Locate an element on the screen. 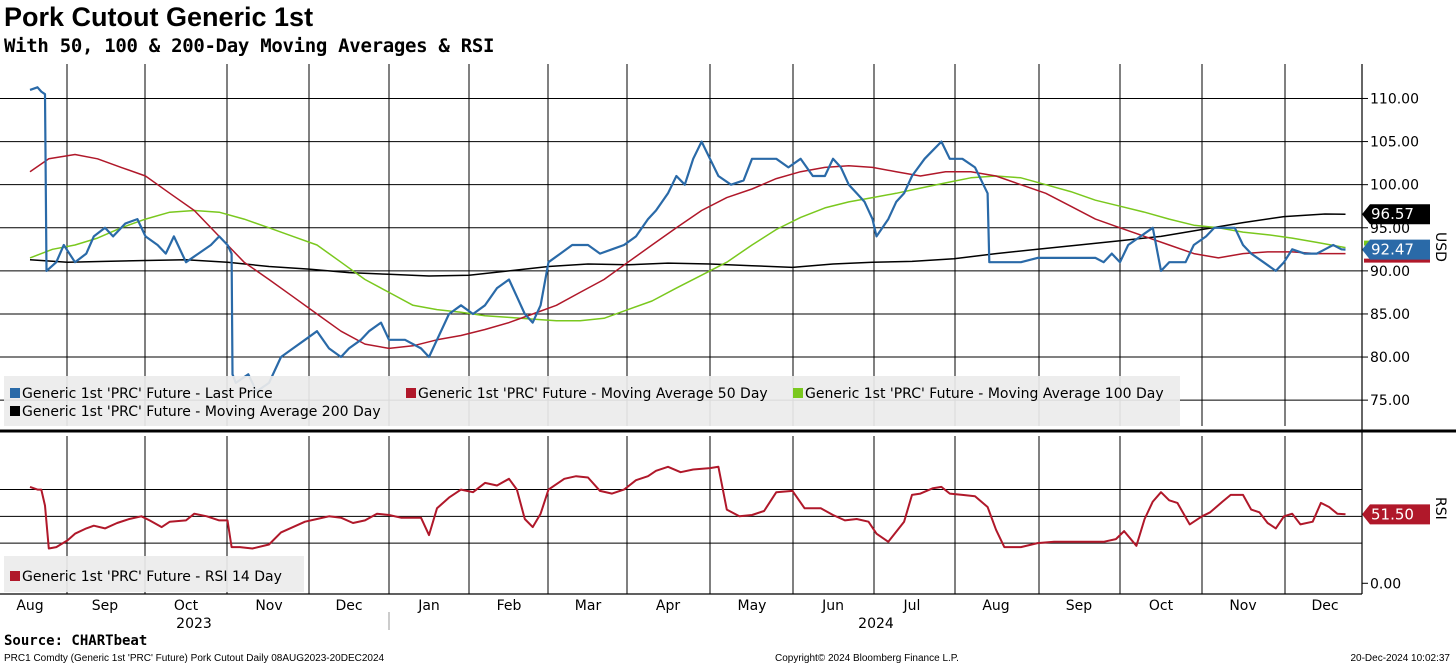  x-month-label-14: Oct is located at coordinates (1161, 606).